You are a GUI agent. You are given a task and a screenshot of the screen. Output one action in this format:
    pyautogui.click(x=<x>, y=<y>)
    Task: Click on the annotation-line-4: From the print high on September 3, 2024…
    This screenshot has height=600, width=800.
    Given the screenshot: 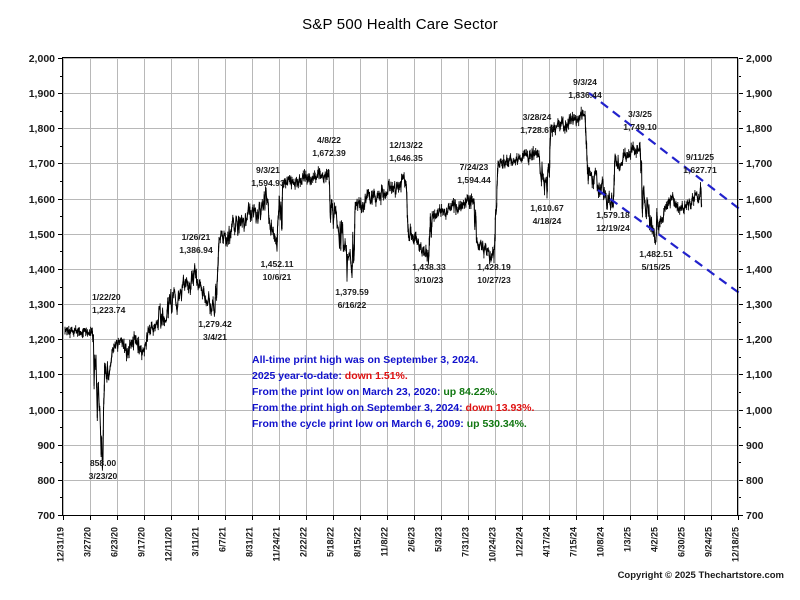 What is the action you would take?
    pyautogui.click(x=393, y=408)
    